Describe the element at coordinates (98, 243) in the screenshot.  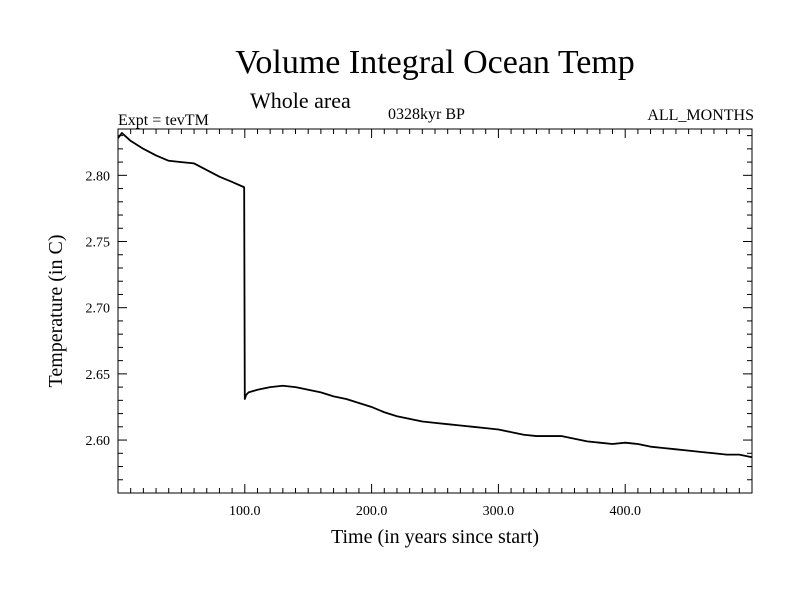
I see `y-tick-label: 2.75` at that location.